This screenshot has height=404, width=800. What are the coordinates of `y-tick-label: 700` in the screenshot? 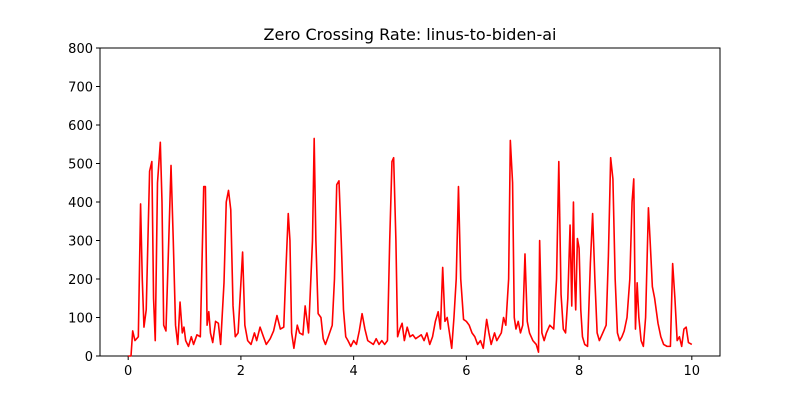 It's located at (80, 88).